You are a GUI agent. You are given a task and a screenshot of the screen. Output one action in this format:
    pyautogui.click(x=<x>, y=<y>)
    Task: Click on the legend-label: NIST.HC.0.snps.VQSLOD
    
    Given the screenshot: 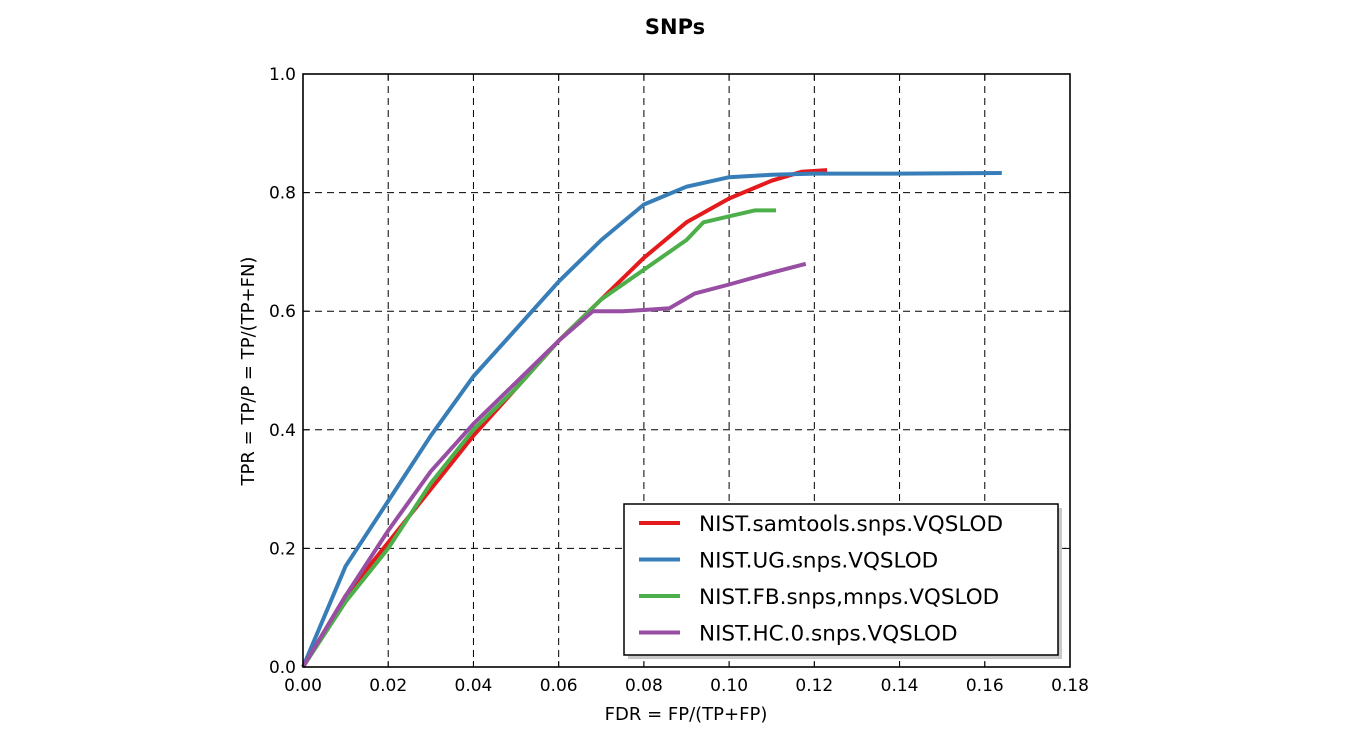 What is the action you would take?
    pyautogui.click(x=828, y=634)
    